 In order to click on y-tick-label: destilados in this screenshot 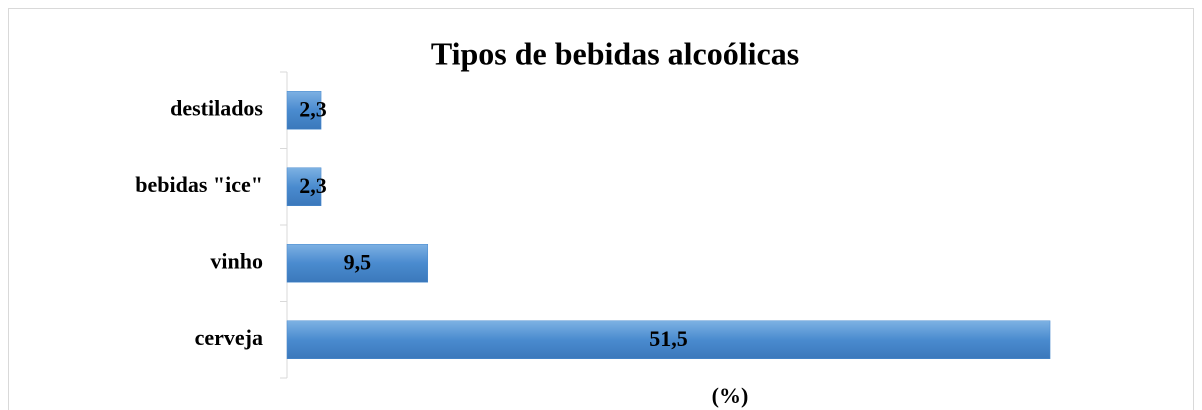, I will do `click(216, 107)`.